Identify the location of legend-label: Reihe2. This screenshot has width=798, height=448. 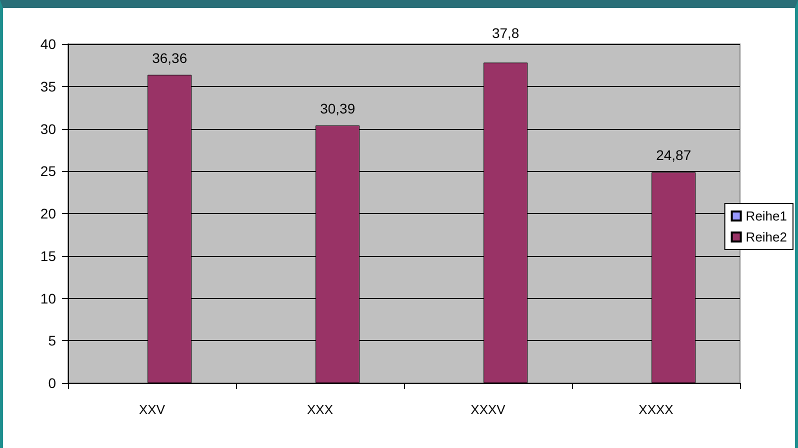
(767, 237).